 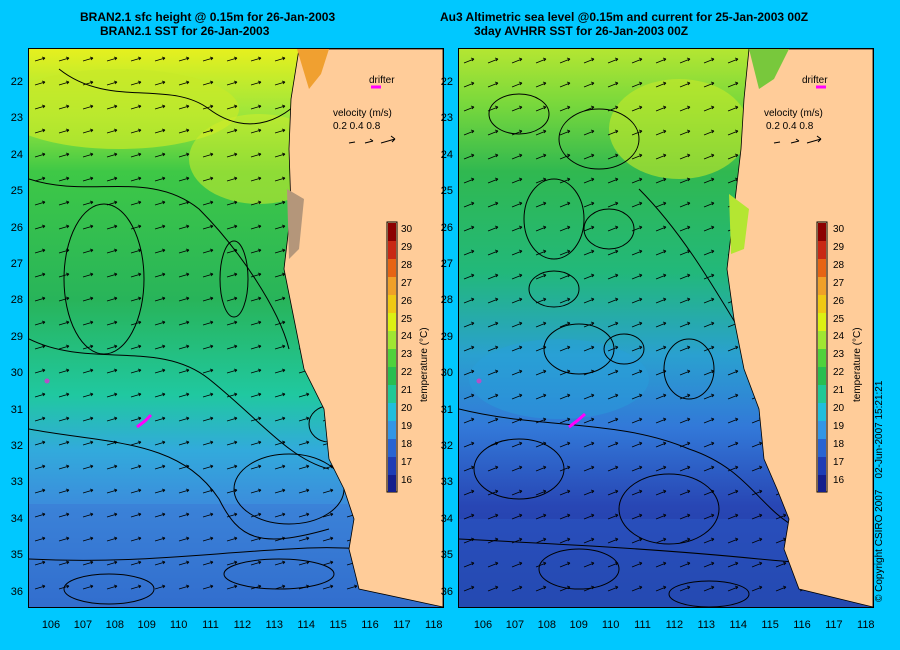 I want to click on colorbar-tick-label: 20, so click(x=839, y=408).